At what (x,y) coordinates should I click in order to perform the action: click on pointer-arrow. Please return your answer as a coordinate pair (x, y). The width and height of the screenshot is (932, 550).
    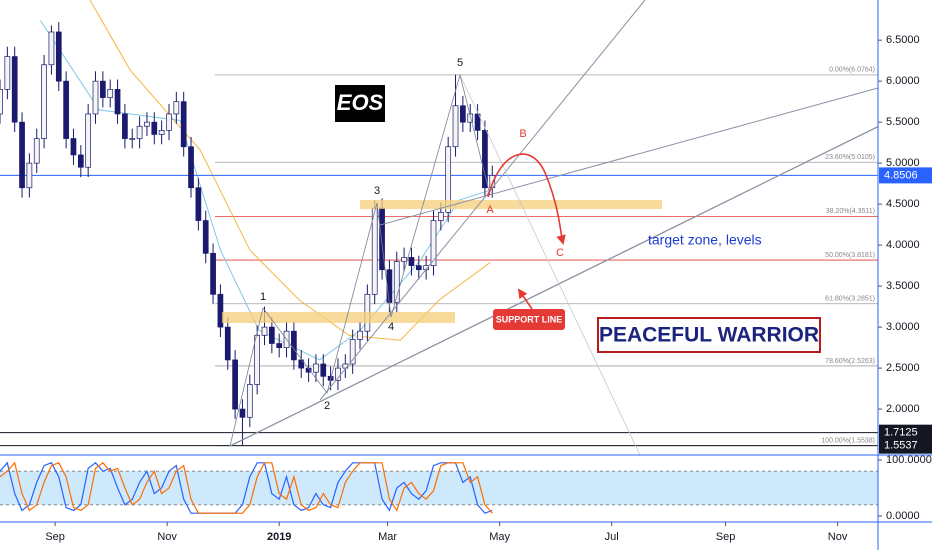
    Looking at the image, I should click on (525, 299).